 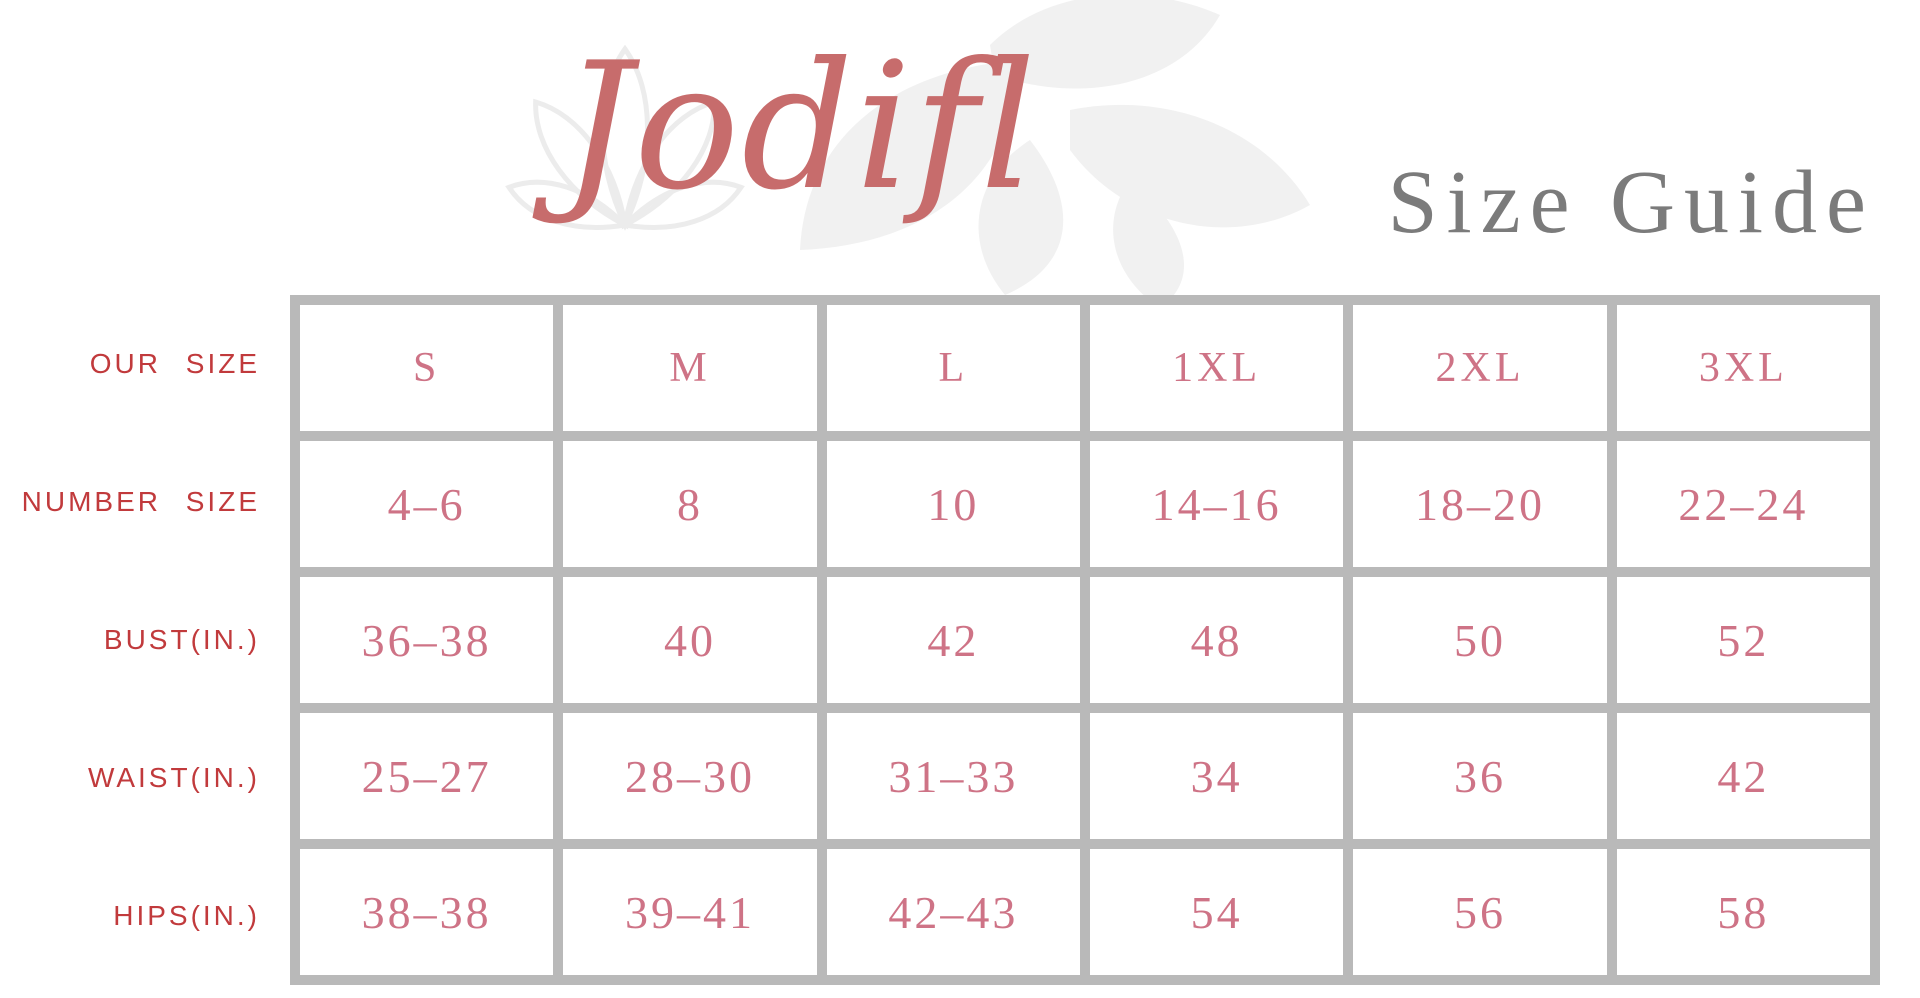 I want to click on size-header-cell: 3XL, so click(x=1743, y=368).